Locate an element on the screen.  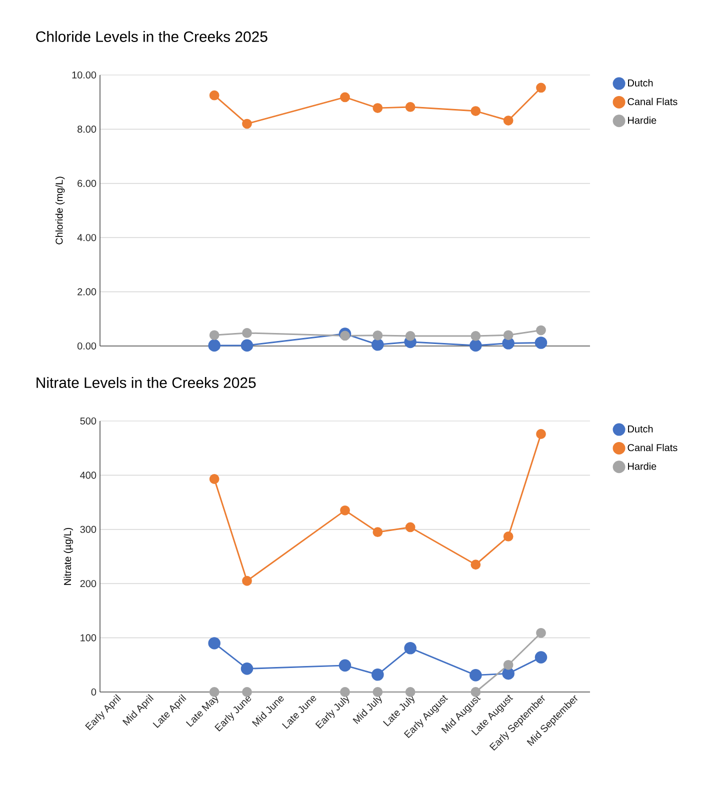
chart-title: Chloride Levels in the Creeks 2025 is located at coordinates (152, 36).